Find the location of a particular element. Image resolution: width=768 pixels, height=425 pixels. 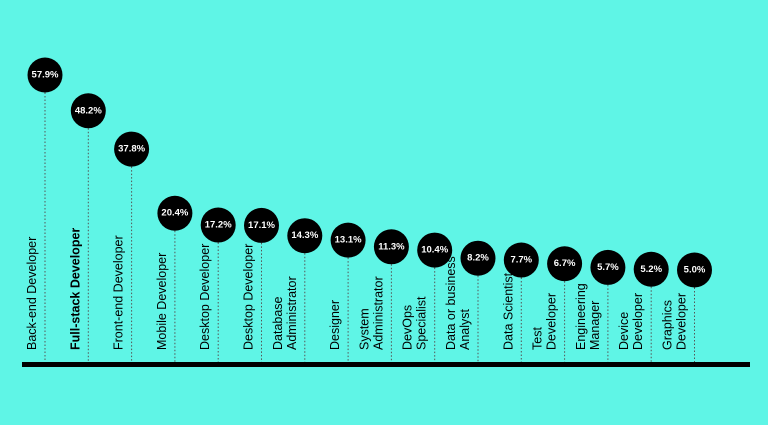

category-label-designer-7: Designer is located at coordinates (335, 325).